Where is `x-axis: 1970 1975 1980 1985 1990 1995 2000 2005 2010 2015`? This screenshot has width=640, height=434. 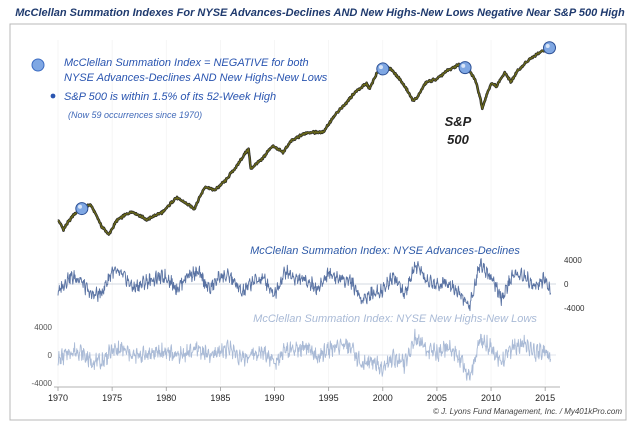
x-axis: 1970 1975 1980 1985 1990 1995 2000 2005 2010 2015 is located at coordinates (304, 394).